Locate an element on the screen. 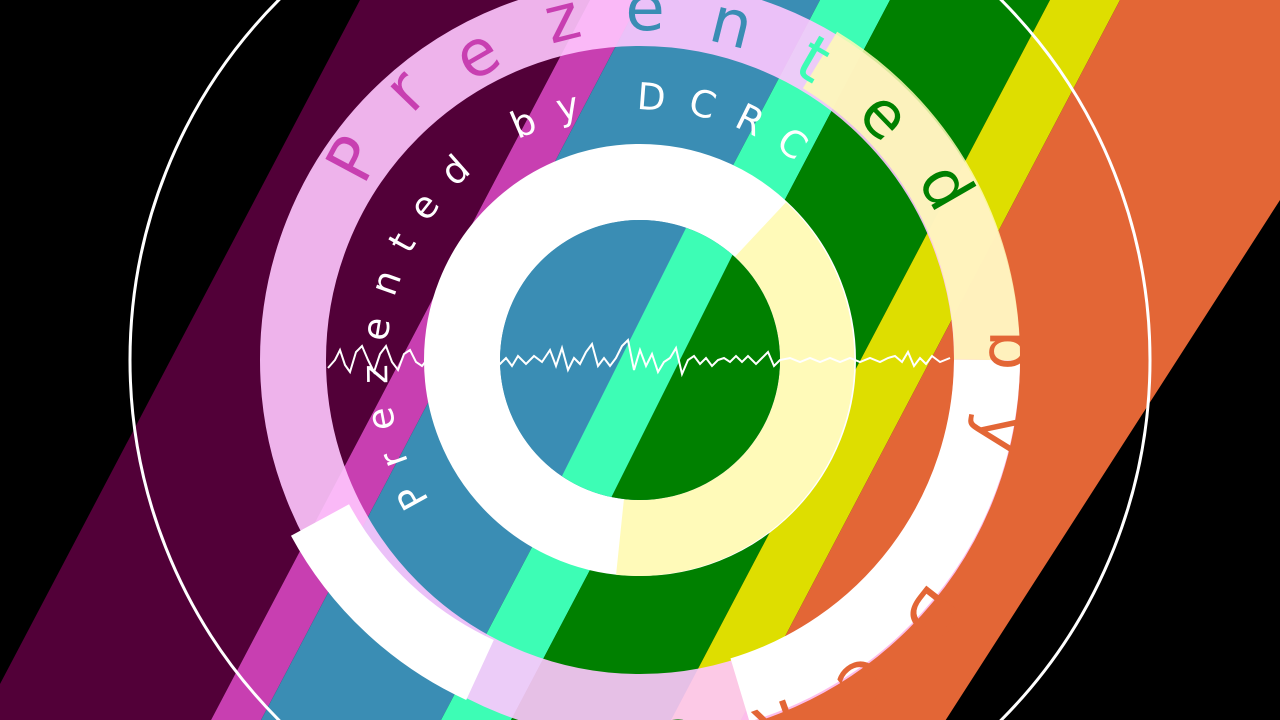  outer-ring-highlight is located at coordinates (911, 196).